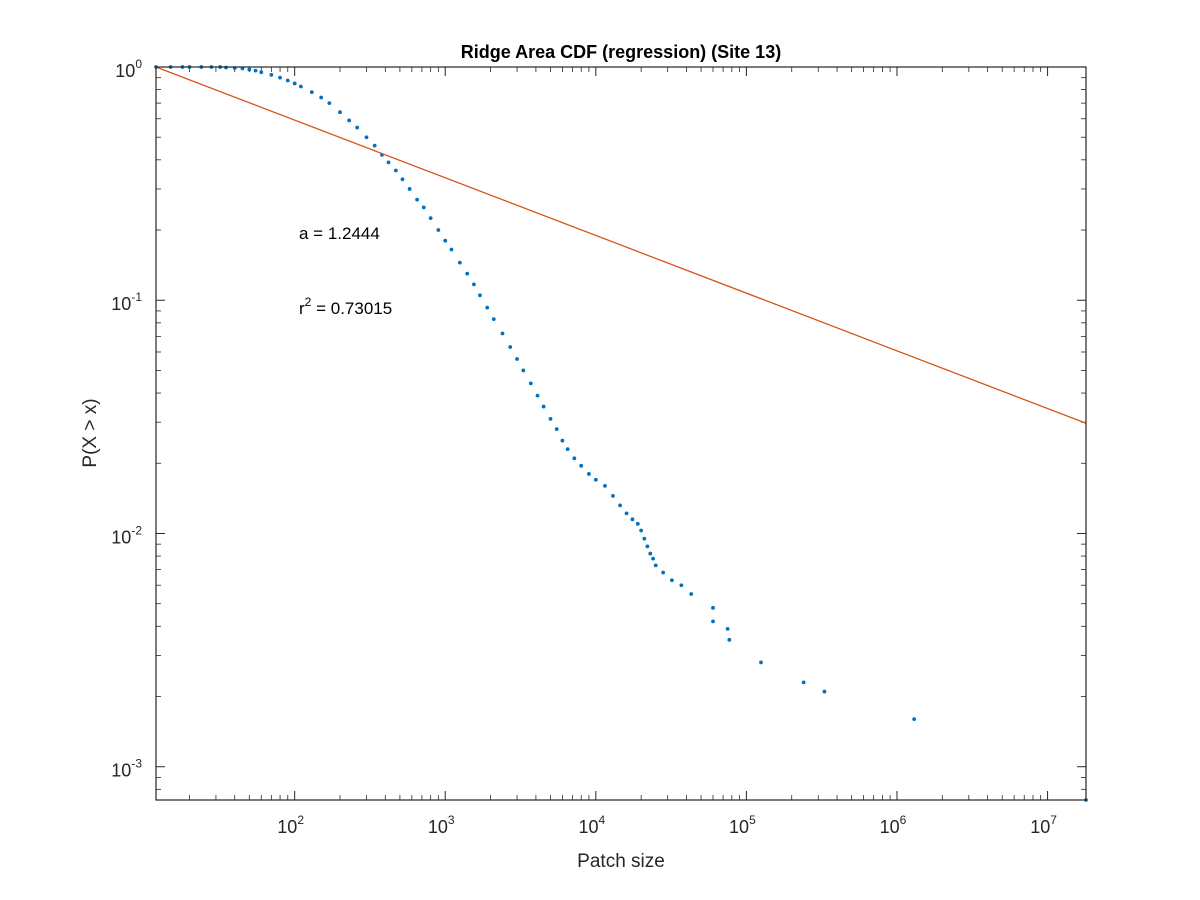 This screenshot has width=1200, height=900. Describe the element at coordinates (302, 308) in the screenshot. I see `annotation-r-base: r` at that location.